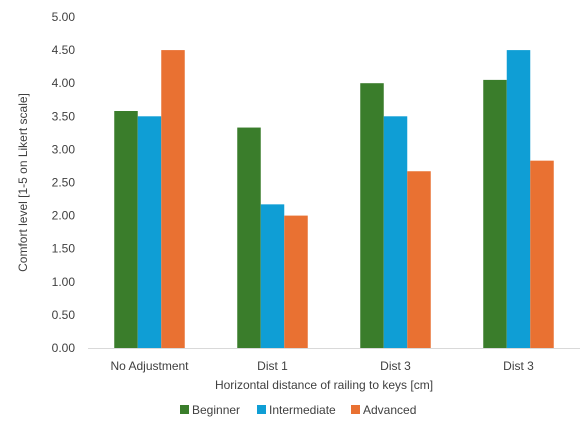 Image resolution: width=587 pixels, height=435 pixels. I want to click on x-tick-label: Dist 1, so click(272, 366).